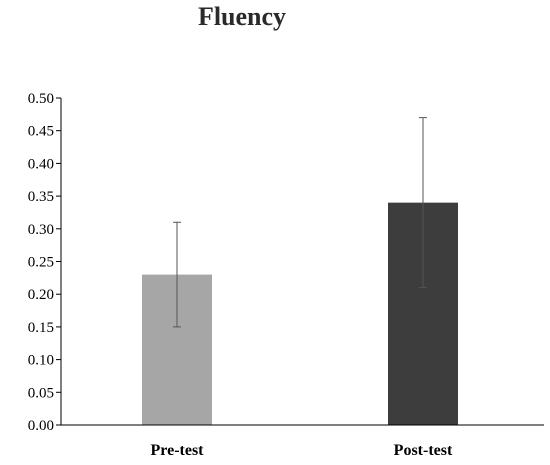  I want to click on x-category-label: Post-test, so click(423, 450).